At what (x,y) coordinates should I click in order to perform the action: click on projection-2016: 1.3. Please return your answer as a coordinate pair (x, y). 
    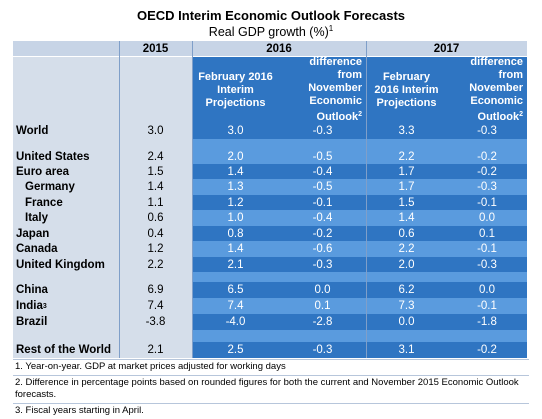
    Looking at the image, I should click on (235, 187).